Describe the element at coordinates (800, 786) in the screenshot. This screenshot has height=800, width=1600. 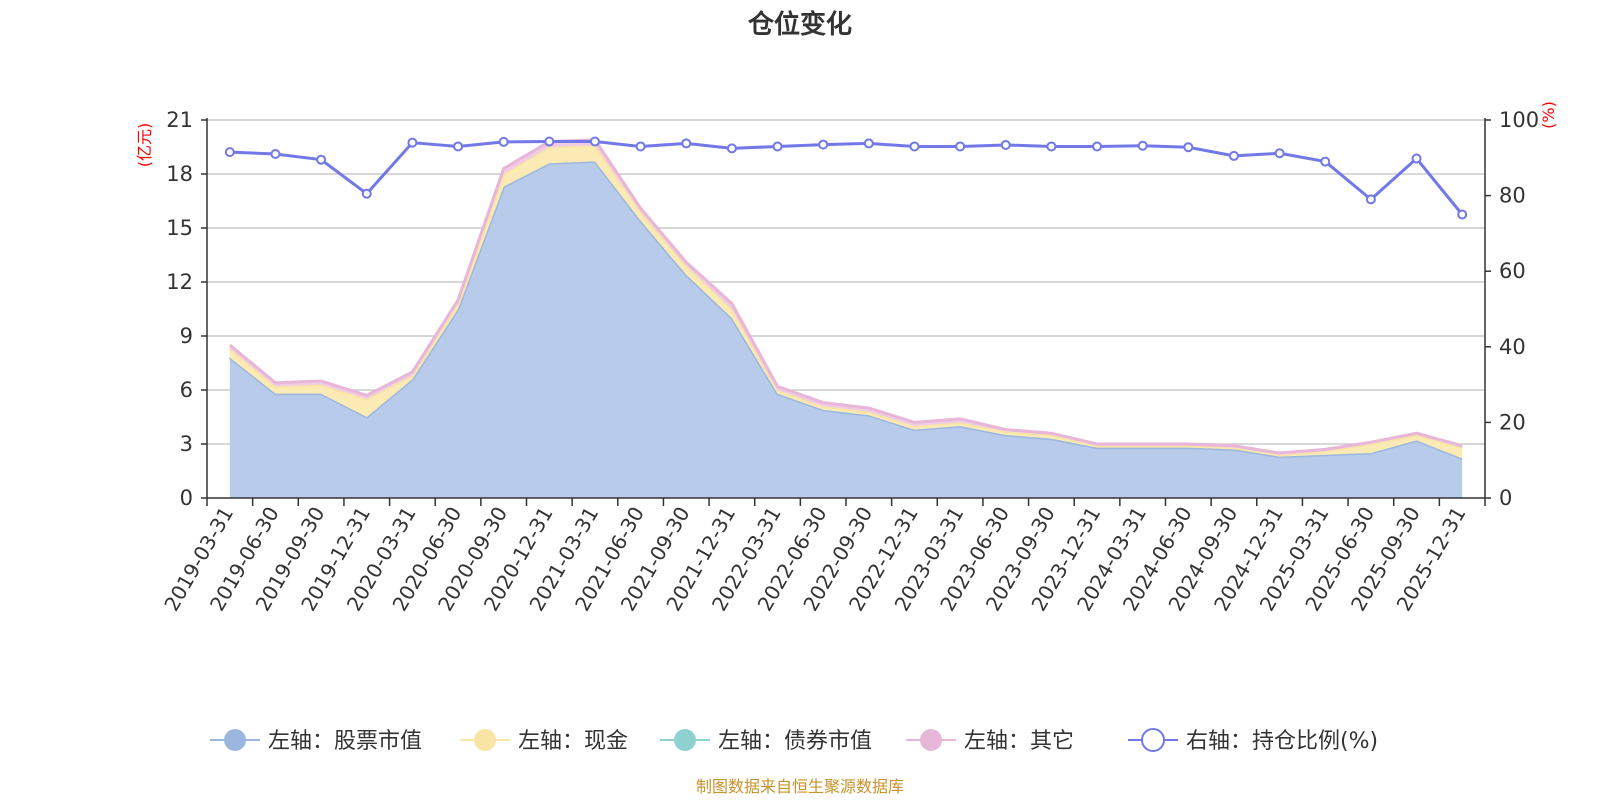
I see `data-source-note: 制图数据来自恒生聚源数据库` at that location.